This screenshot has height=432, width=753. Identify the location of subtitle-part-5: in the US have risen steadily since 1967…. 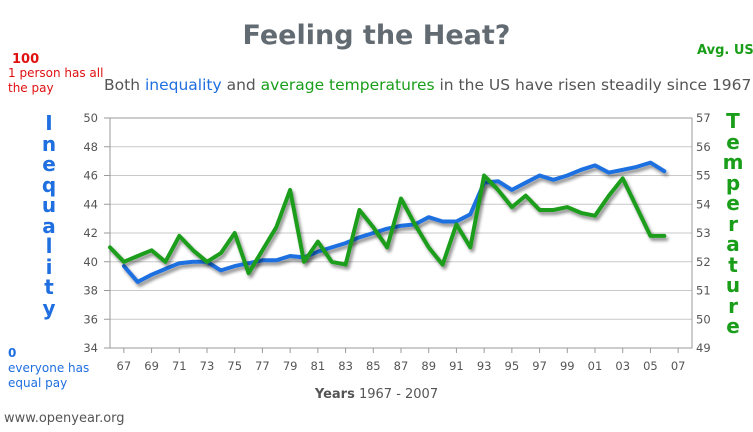
(593, 85).